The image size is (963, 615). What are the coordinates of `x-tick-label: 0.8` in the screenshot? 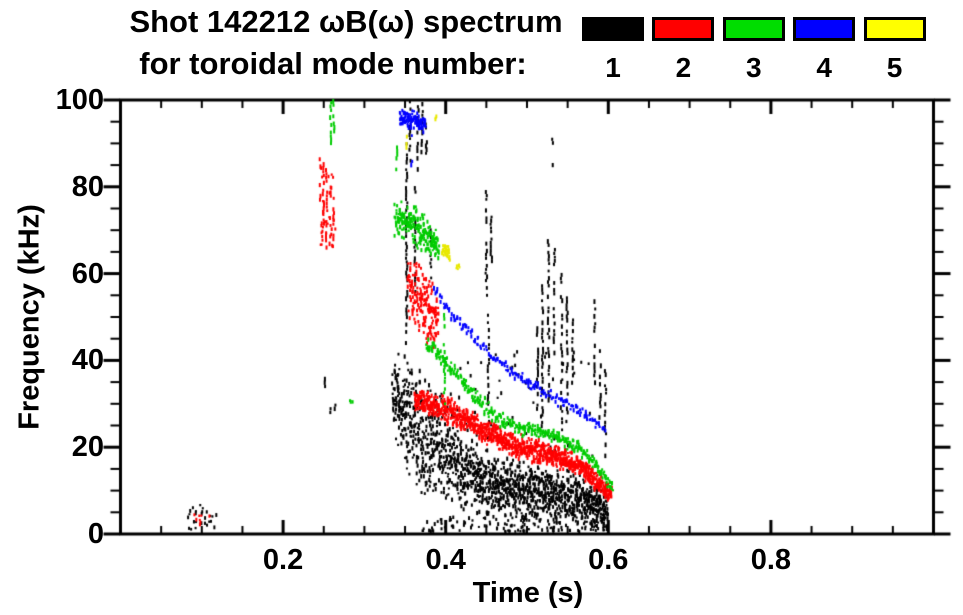 It's located at (771, 560).